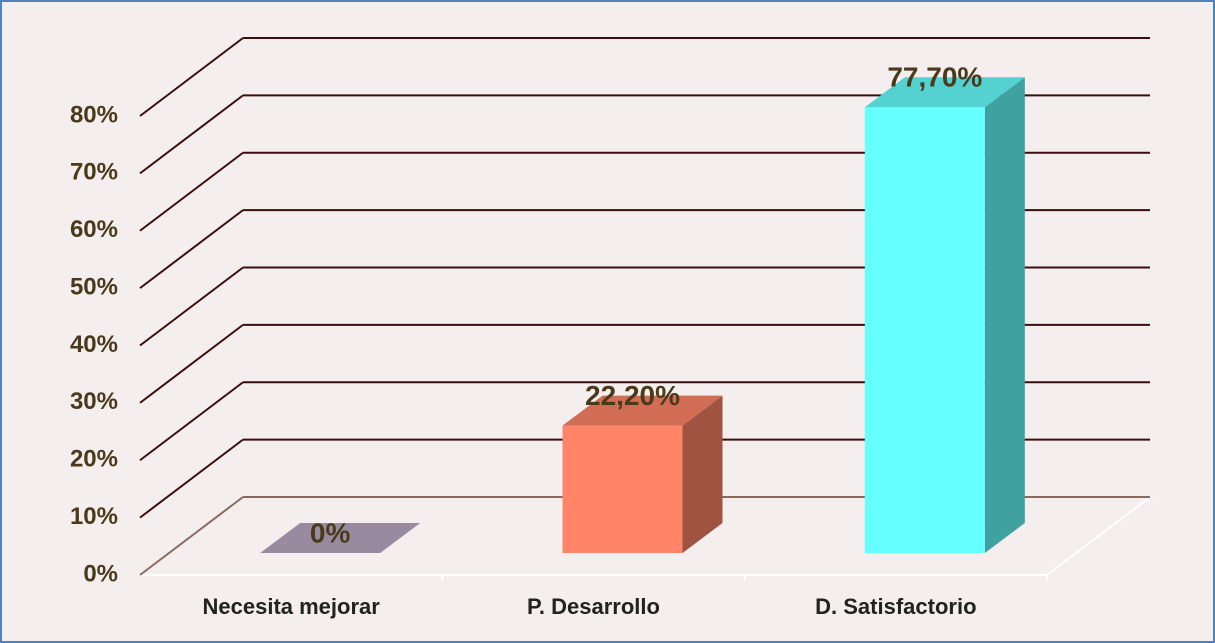 This screenshot has width=1215, height=643. What do you see at coordinates (94, 344) in the screenshot?
I see `y-tick-label: 40%` at bounding box center [94, 344].